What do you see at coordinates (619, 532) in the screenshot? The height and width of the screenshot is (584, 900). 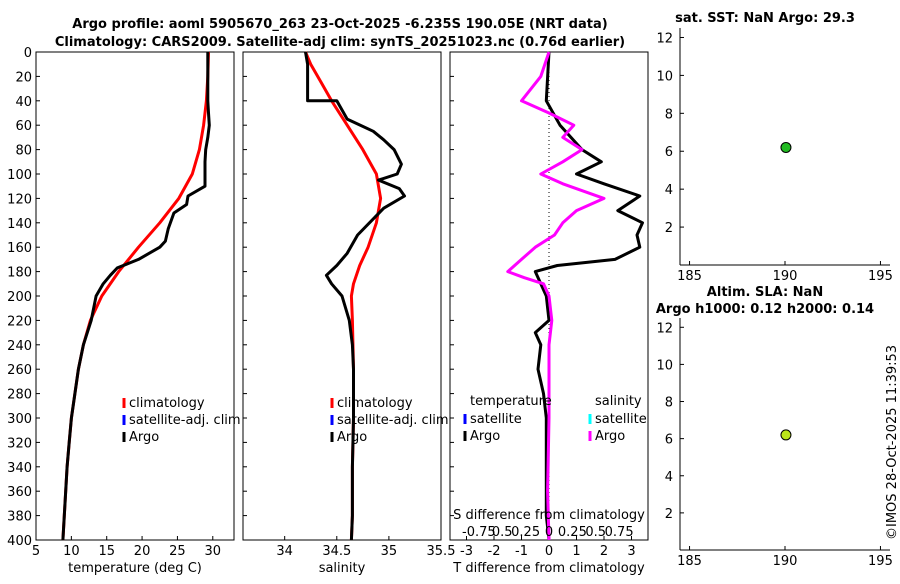 I see `difference-s-tick-label: 0.75` at bounding box center [619, 532].